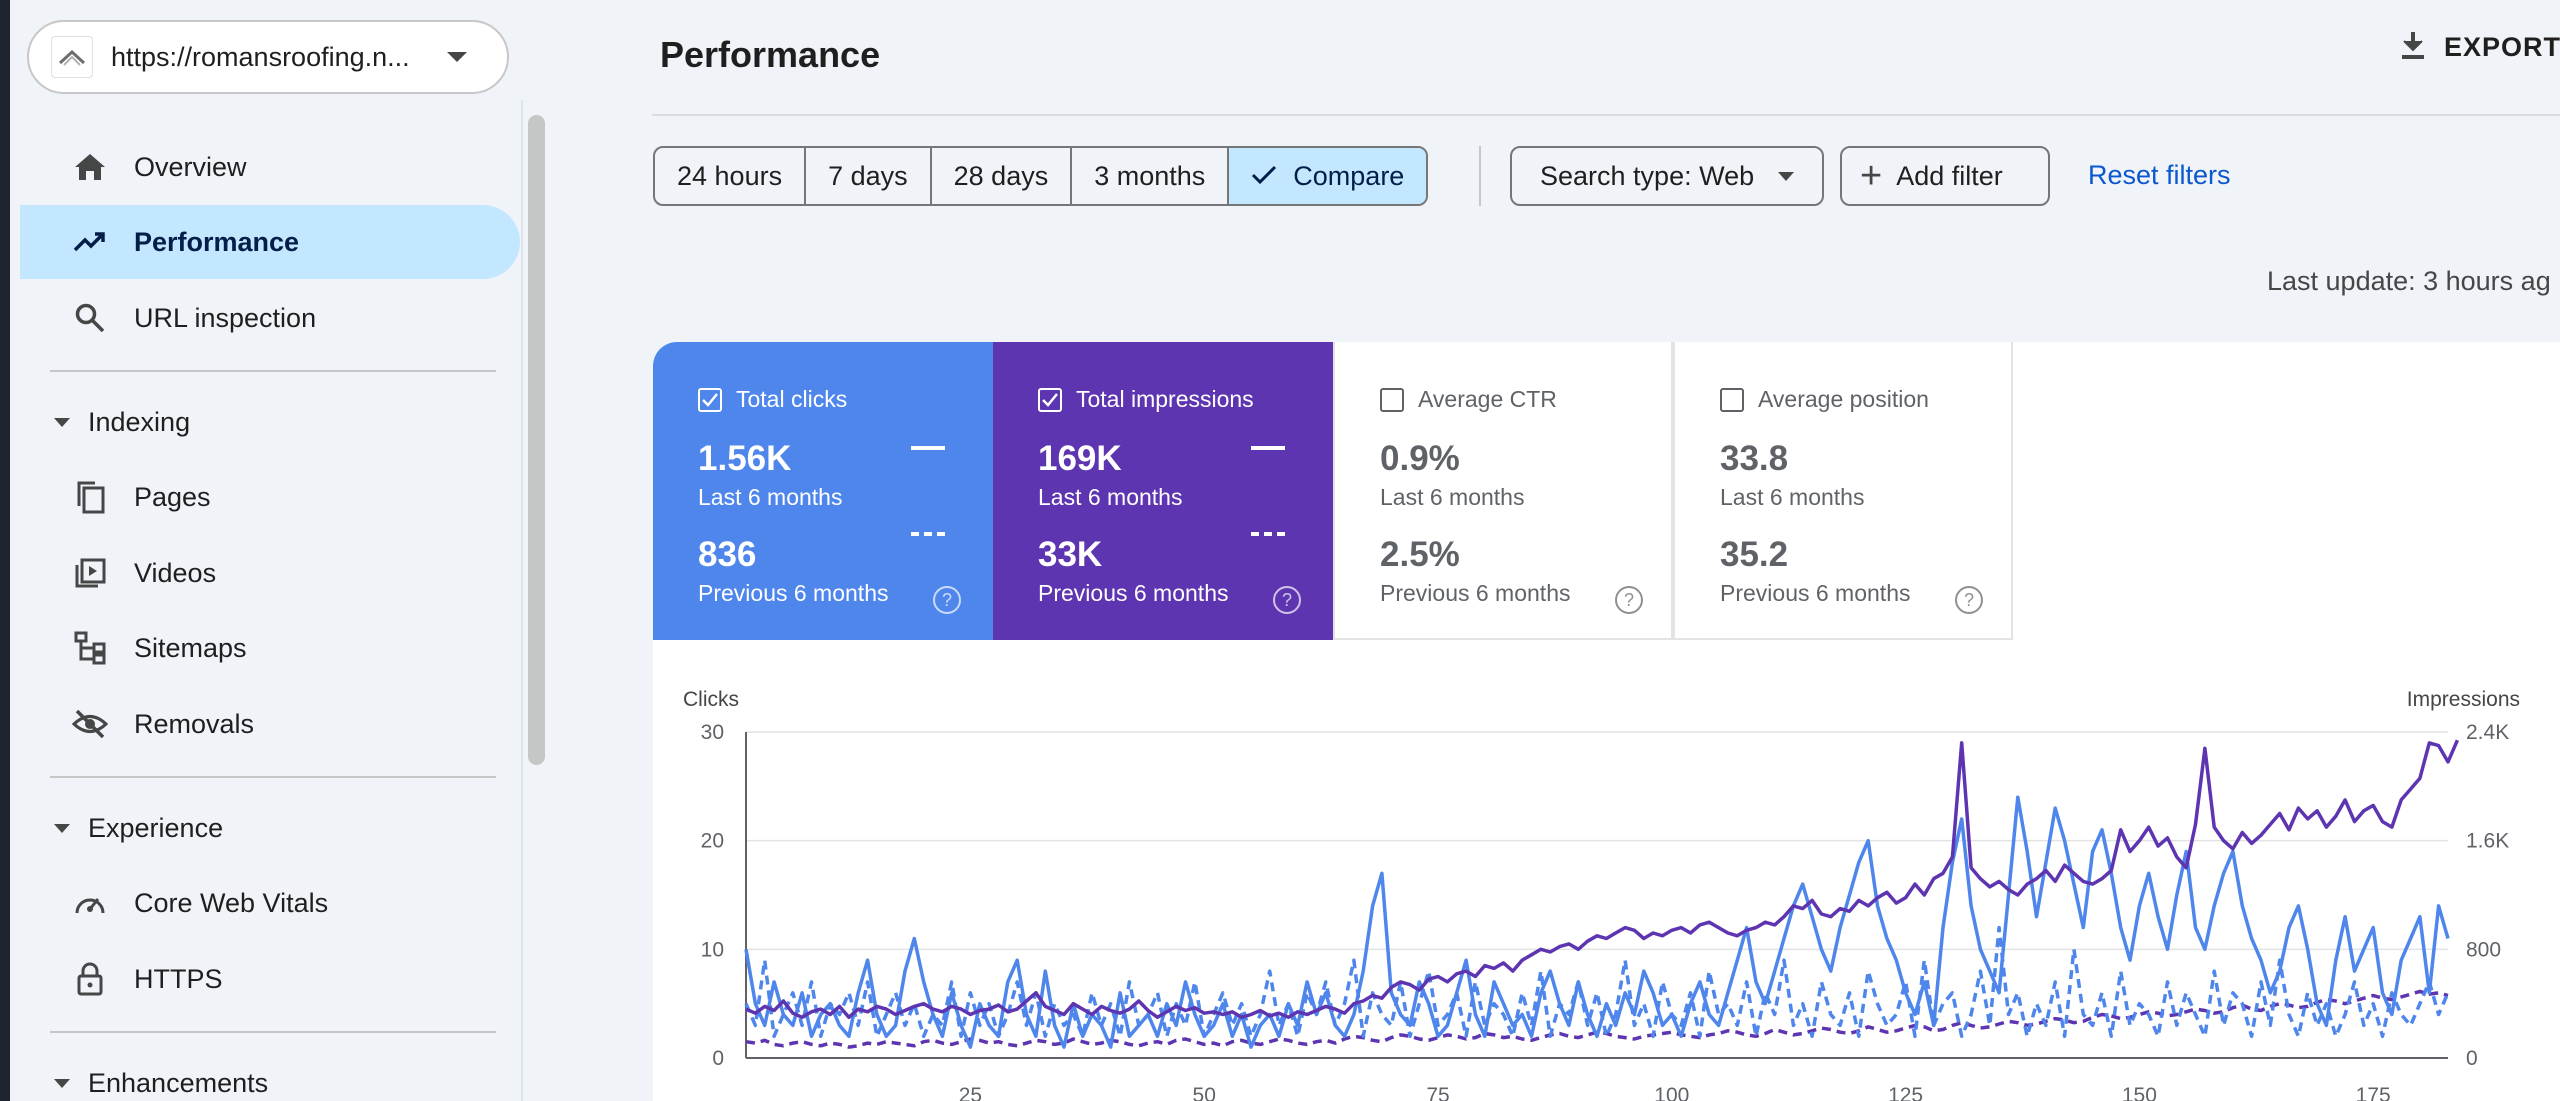 The image size is (2560, 1101). What do you see at coordinates (1754, 458) in the screenshot?
I see `metric-current-value: 33.8` at bounding box center [1754, 458].